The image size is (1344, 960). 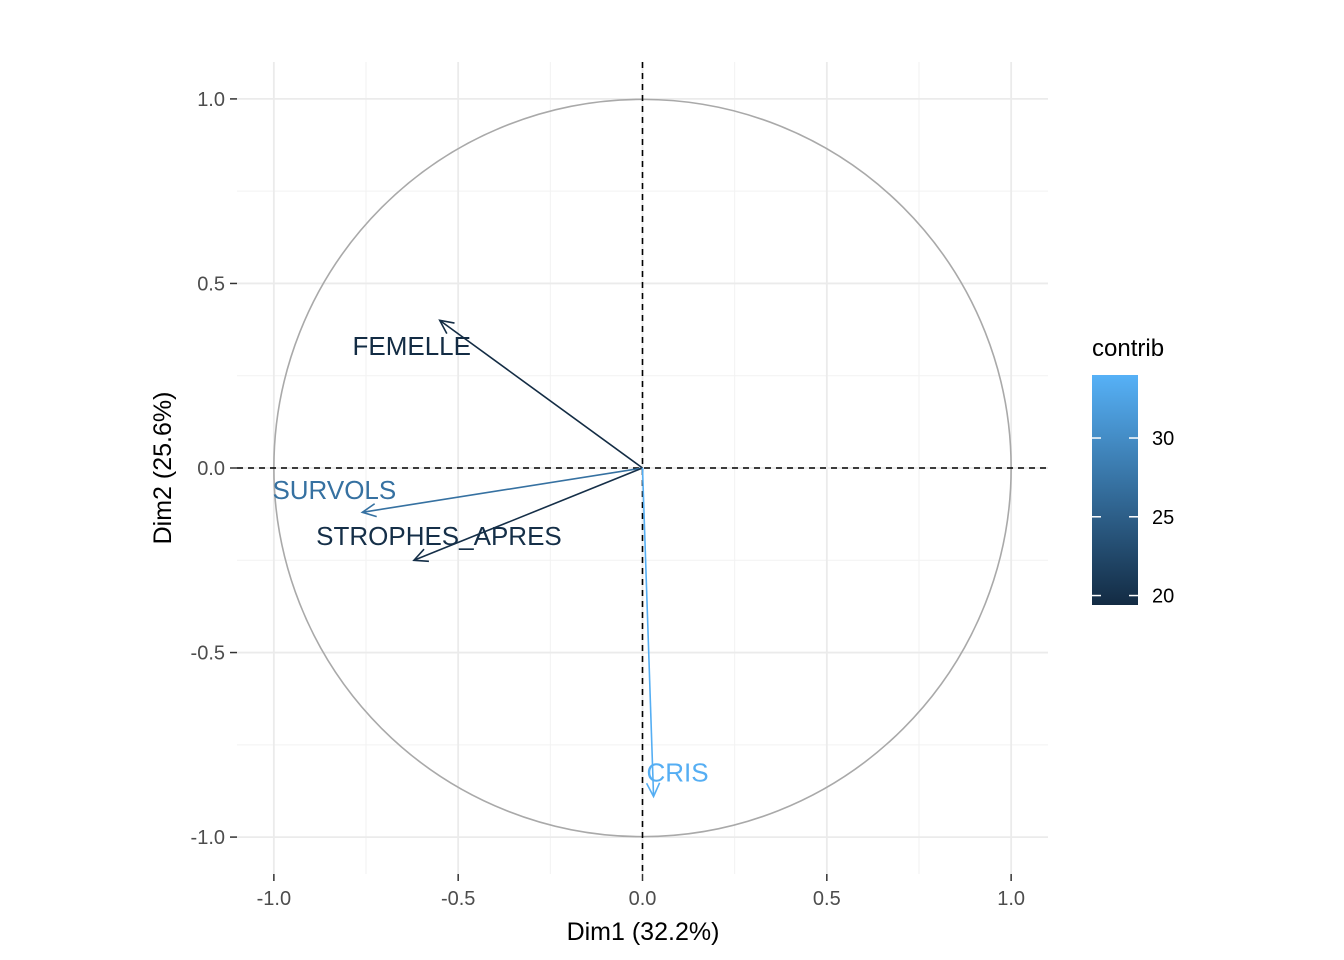 What do you see at coordinates (643, 899) in the screenshot?
I see `x-tick-label: 0.0` at bounding box center [643, 899].